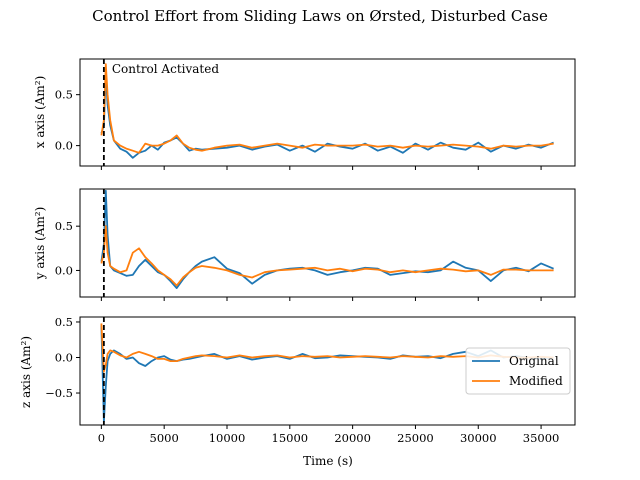  I want to click on ytick-label: −0.5, so click(59, 393).